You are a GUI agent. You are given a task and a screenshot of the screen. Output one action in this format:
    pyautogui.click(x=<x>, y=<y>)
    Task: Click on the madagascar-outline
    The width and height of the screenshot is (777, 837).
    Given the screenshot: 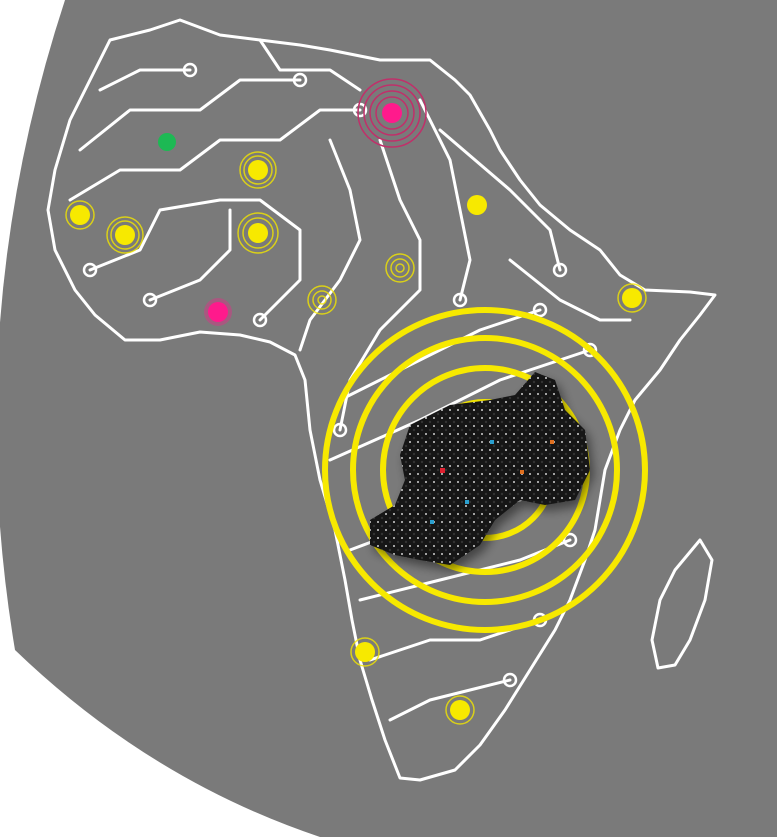 What is the action you would take?
    pyautogui.click(x=682, y=604)
    